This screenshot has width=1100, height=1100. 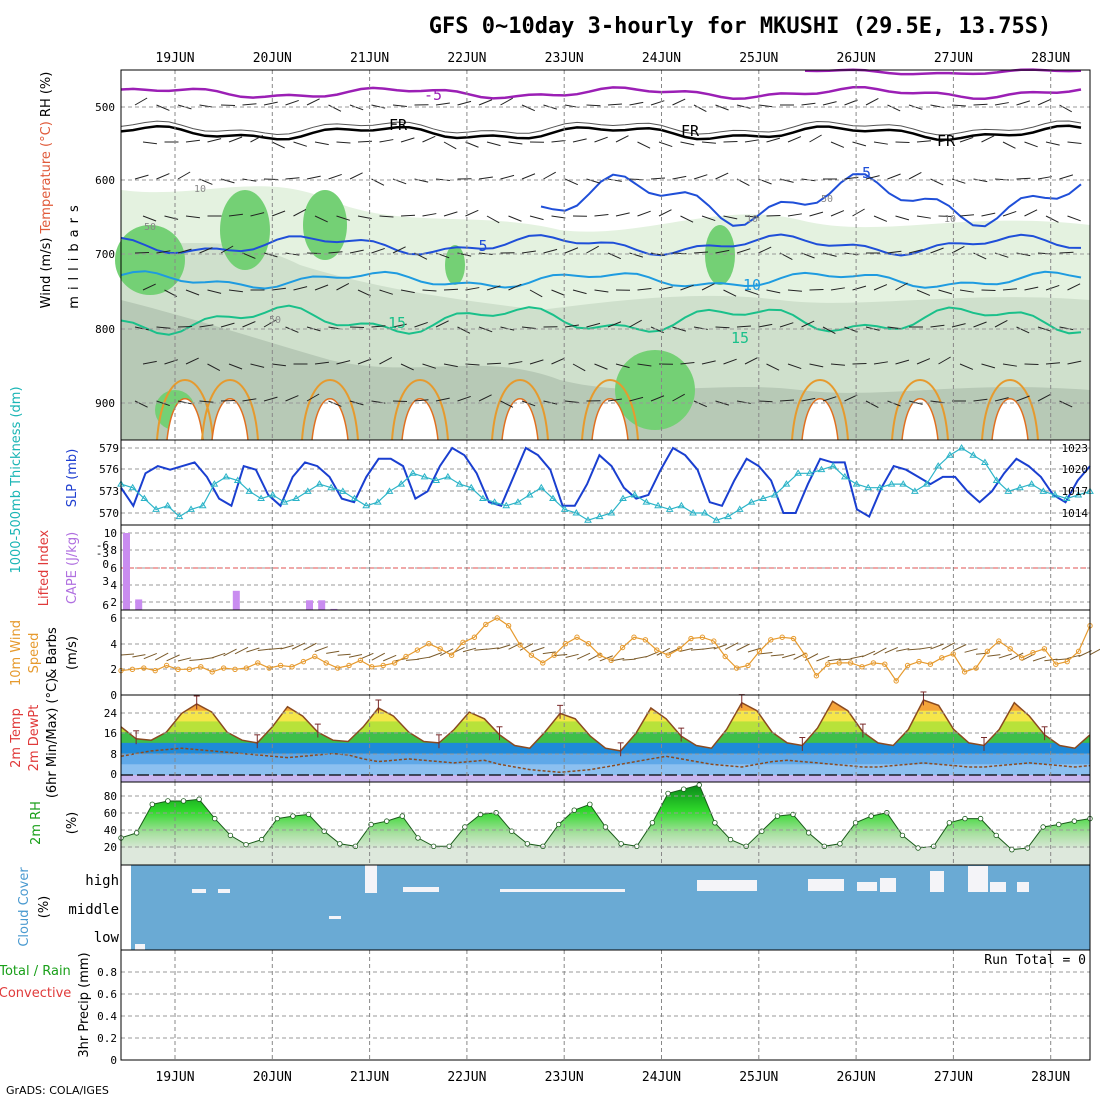 I want to click on date-label-top: 22JUN, so click(x=466, y=58).